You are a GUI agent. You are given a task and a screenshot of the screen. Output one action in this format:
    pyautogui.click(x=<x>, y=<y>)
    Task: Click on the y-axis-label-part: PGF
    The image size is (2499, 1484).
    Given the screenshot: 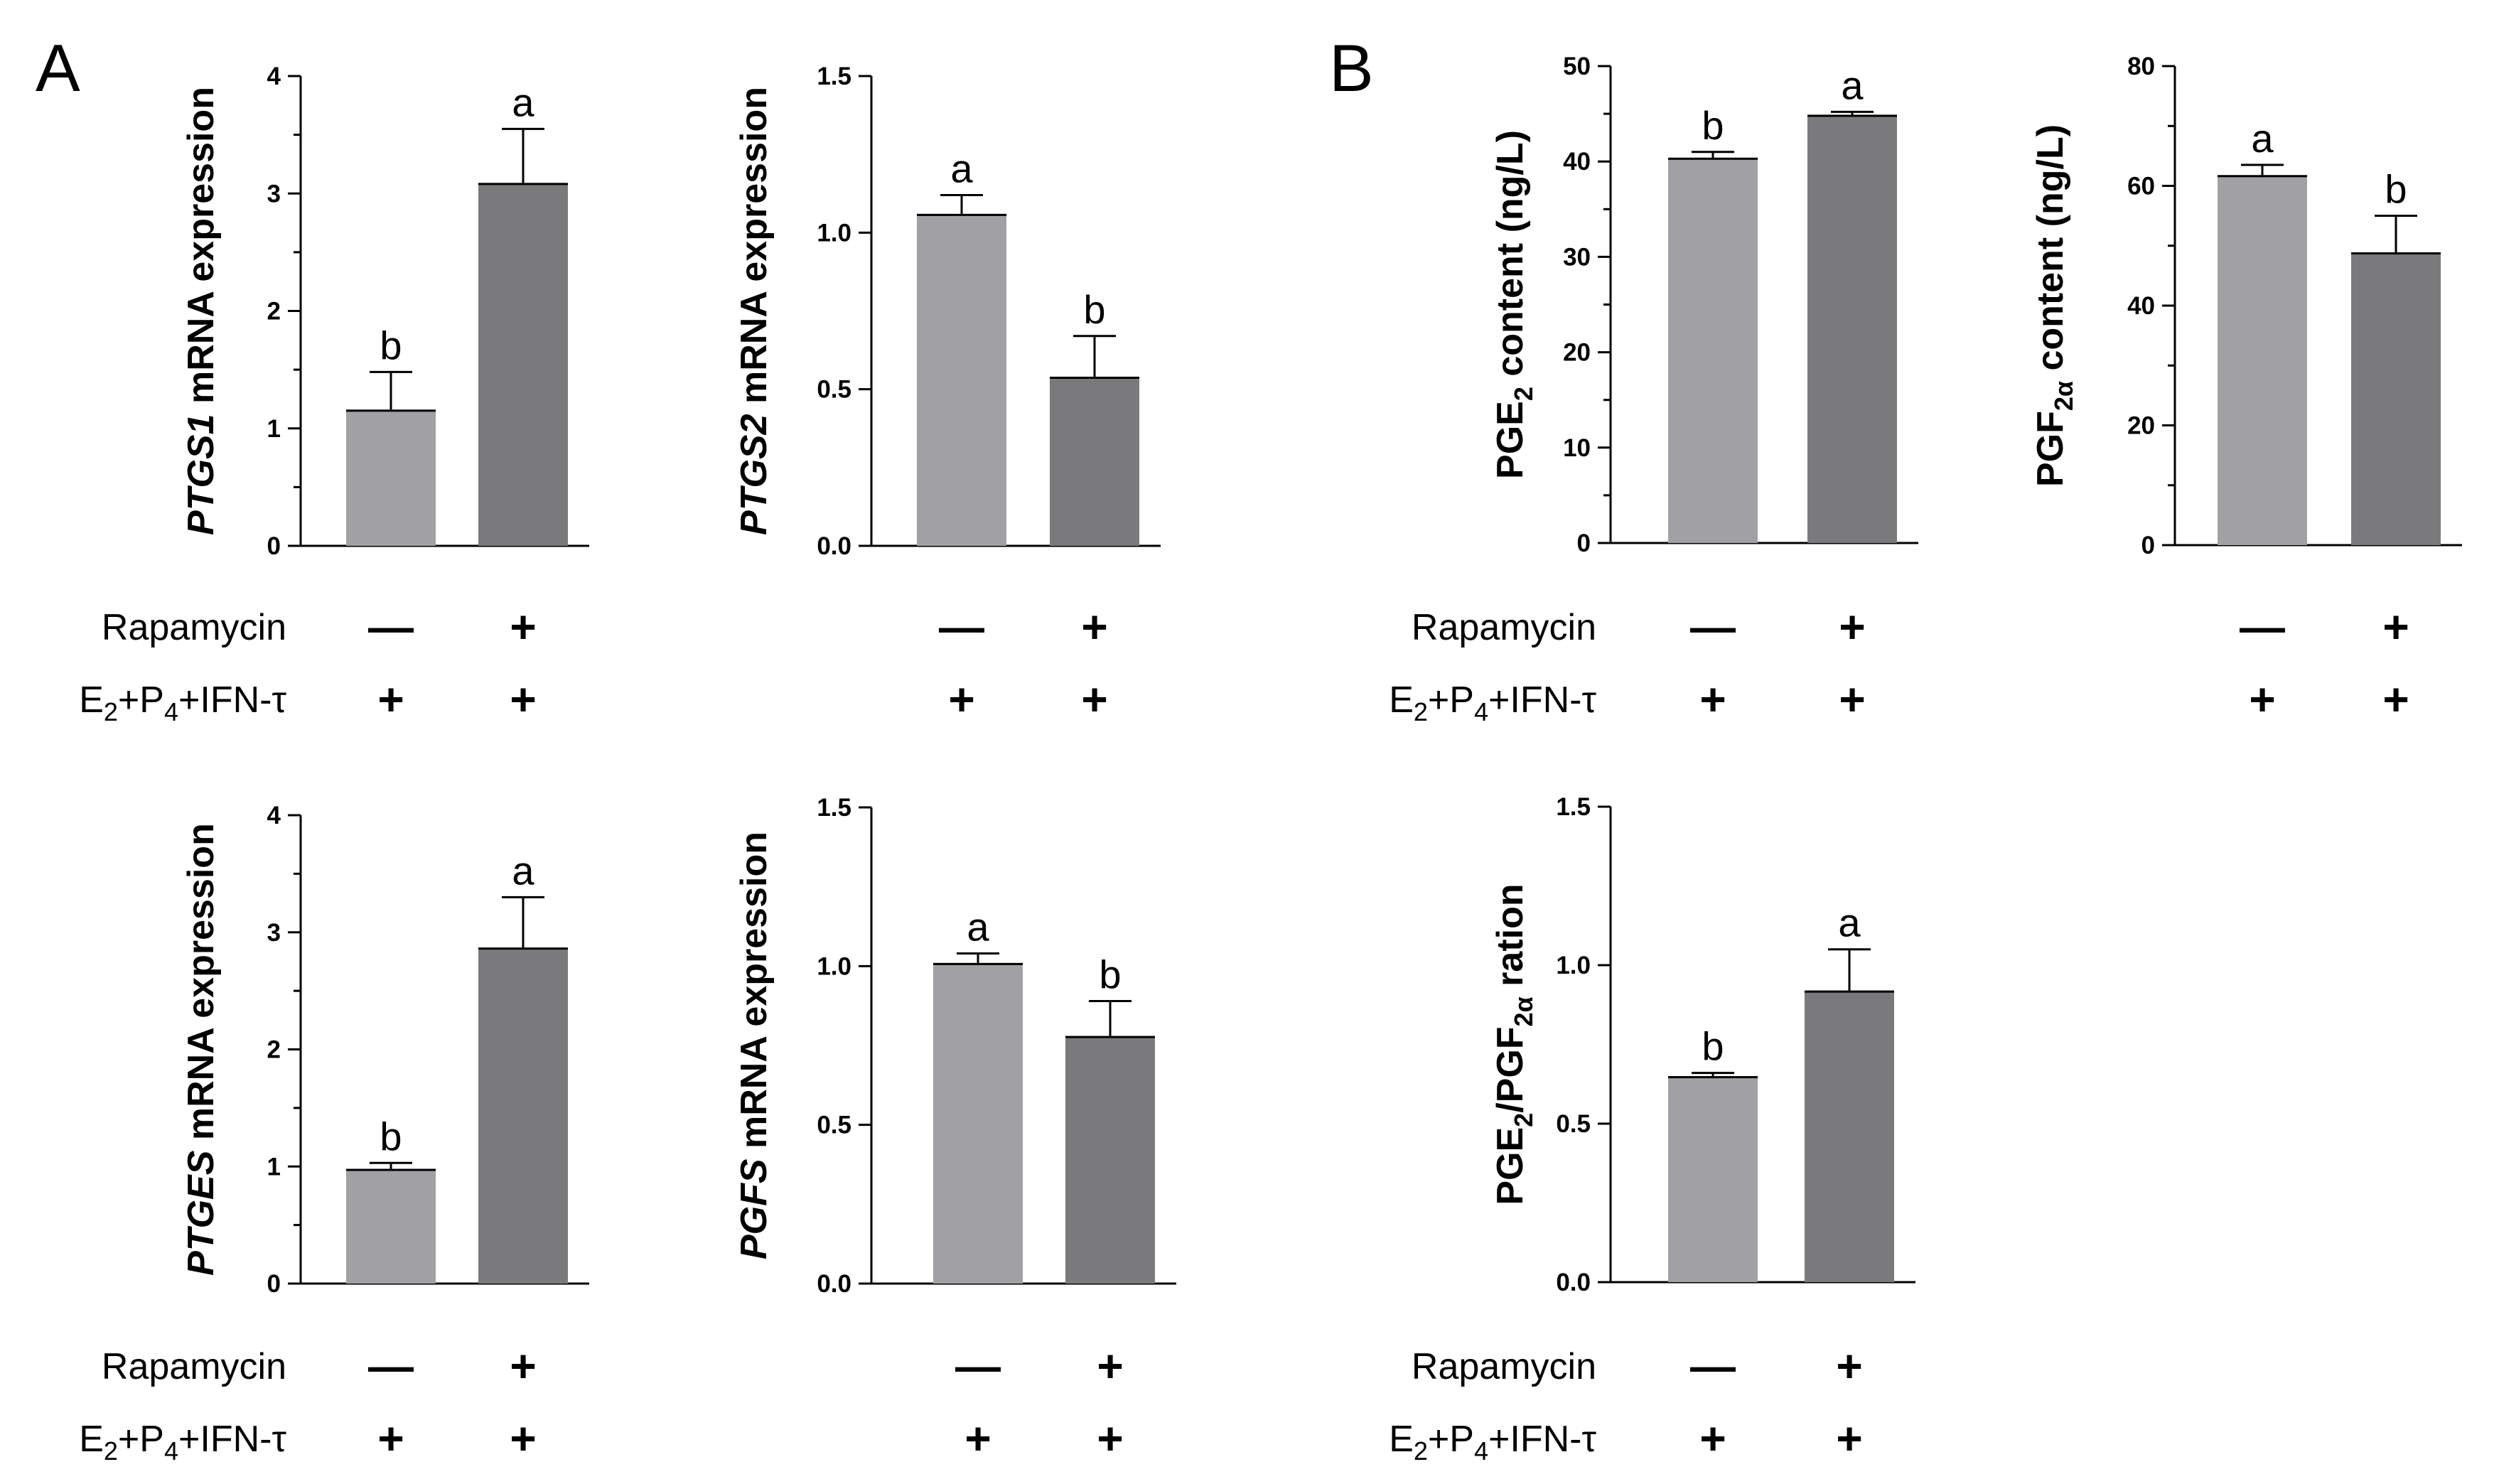 What is the action you would take?
    pyautogui.click(x=2050, y=449)
    